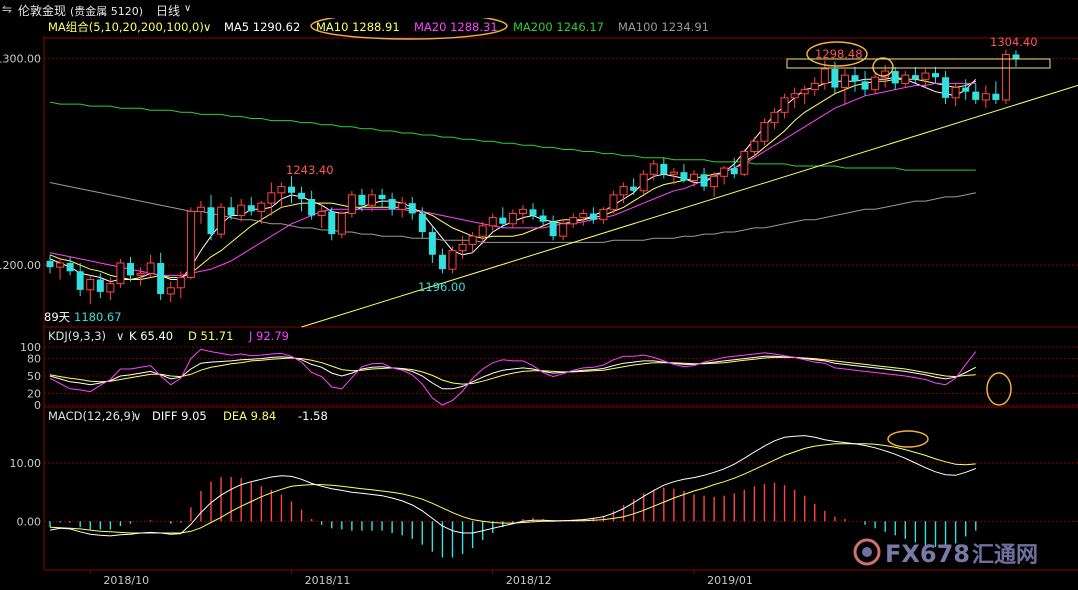 The image size is (1078, 590). Describe the element at coordinates (120, 336) in the screenshot. I see `kdj-dropdown-icon: ∨` at that location.